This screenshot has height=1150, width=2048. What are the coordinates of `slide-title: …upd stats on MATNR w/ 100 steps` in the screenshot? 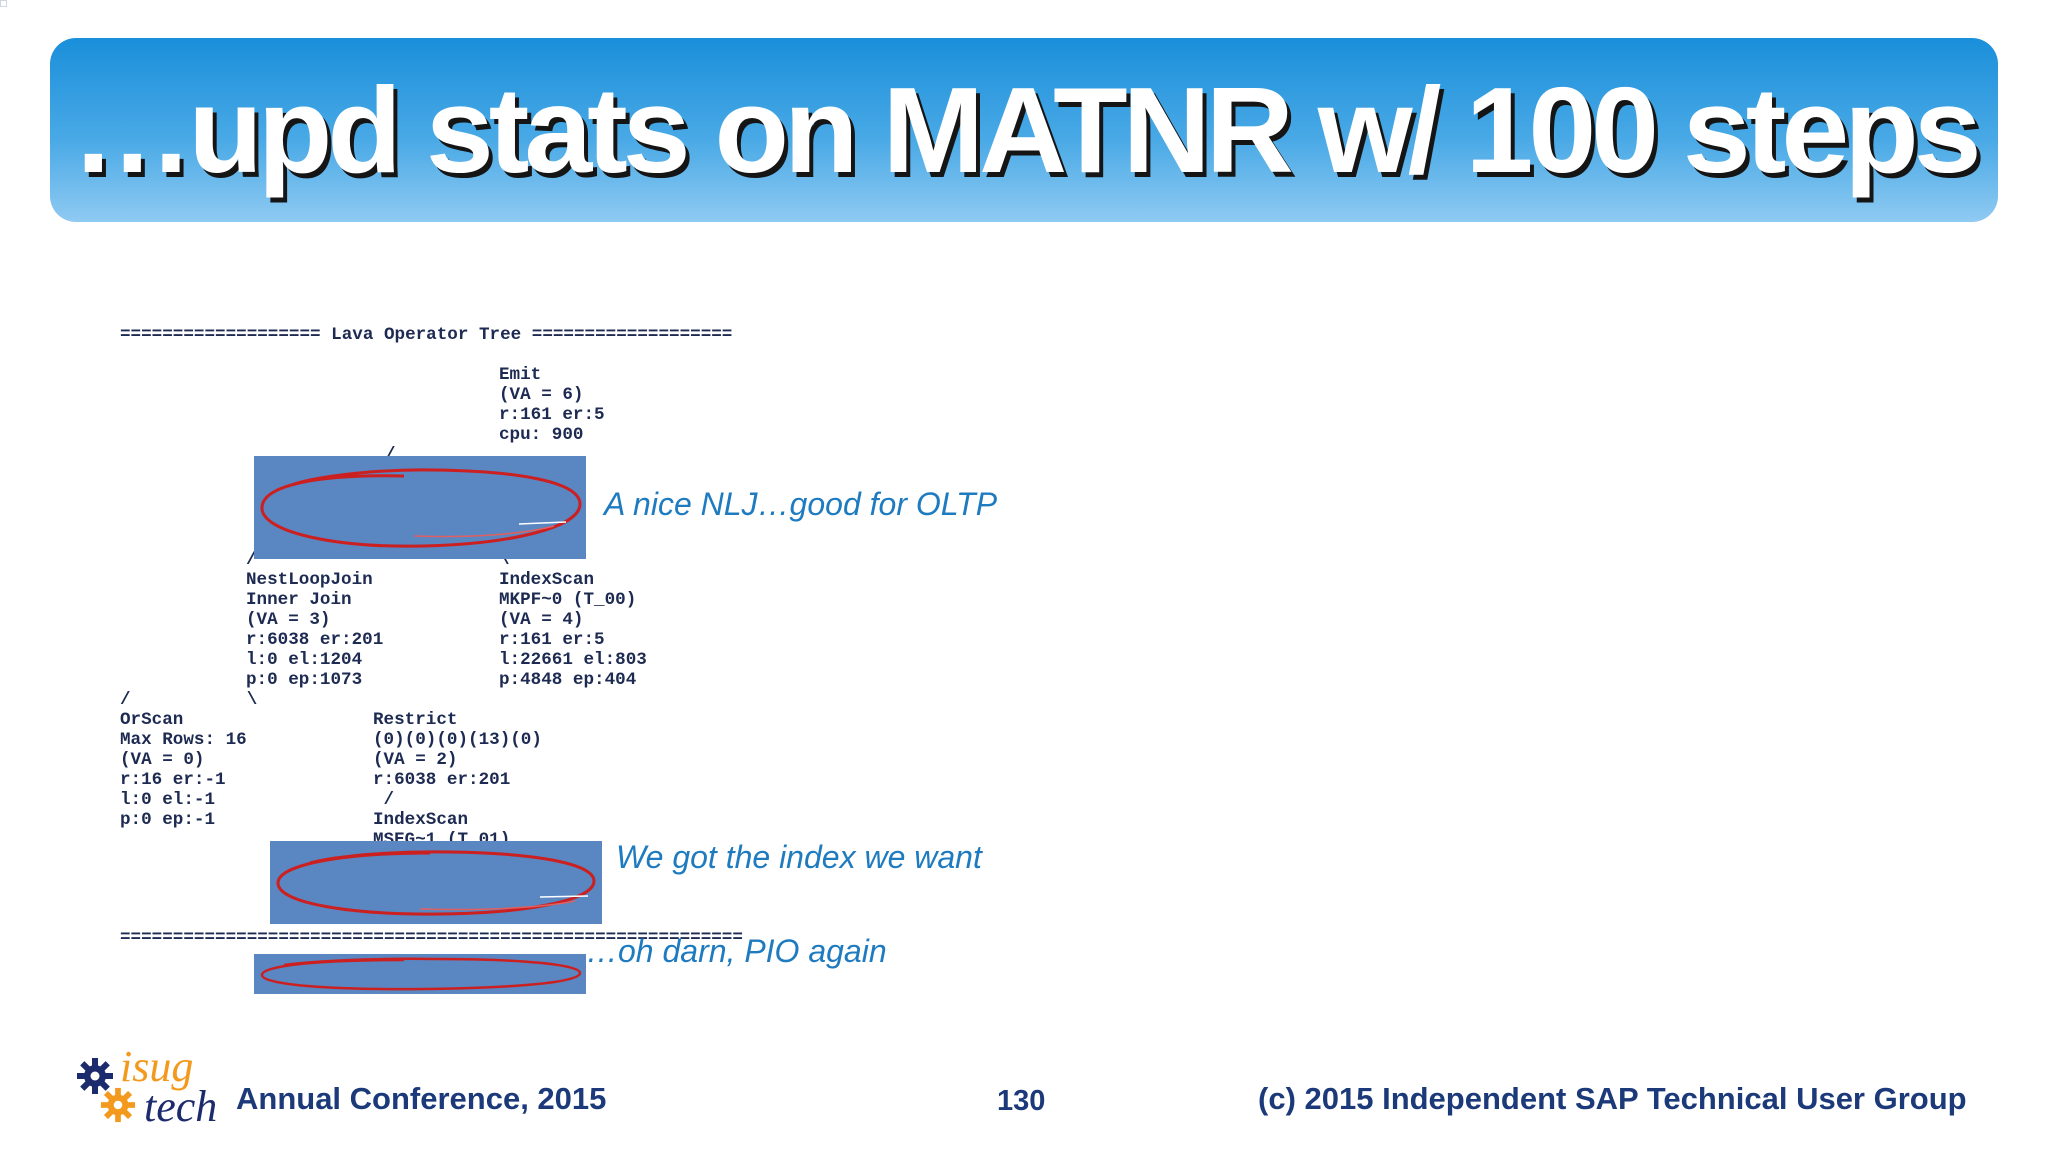 It's located at (1026, 130).